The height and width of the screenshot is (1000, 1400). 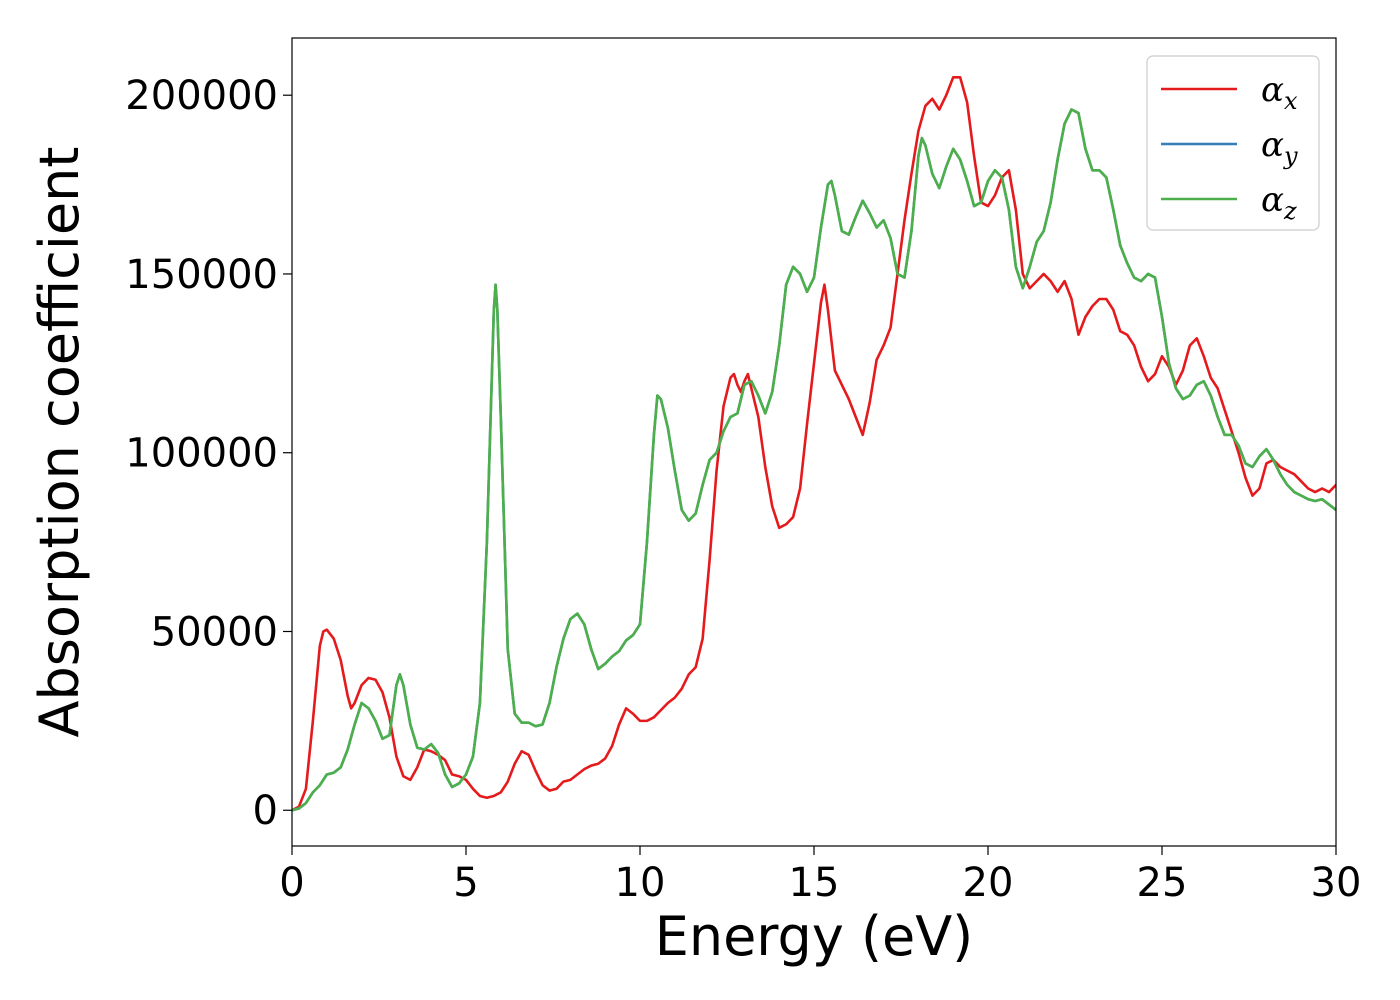 I want to click on x-axis: 0 5 10 15 20 25 30, so click(x=820, y=876).